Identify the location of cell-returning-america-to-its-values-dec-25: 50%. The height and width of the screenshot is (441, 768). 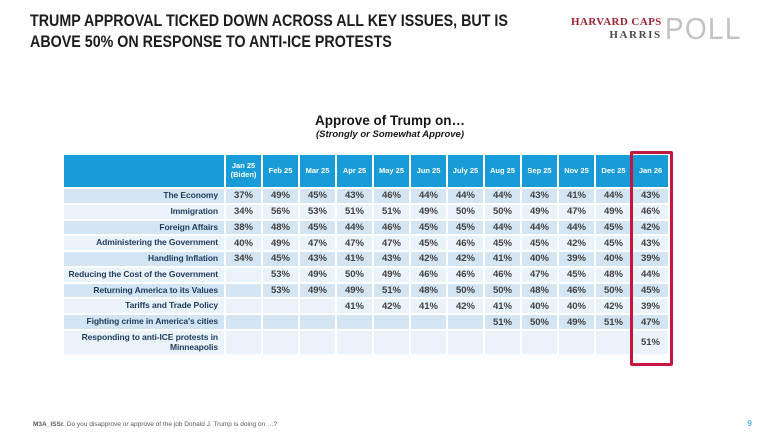
(614, 291).